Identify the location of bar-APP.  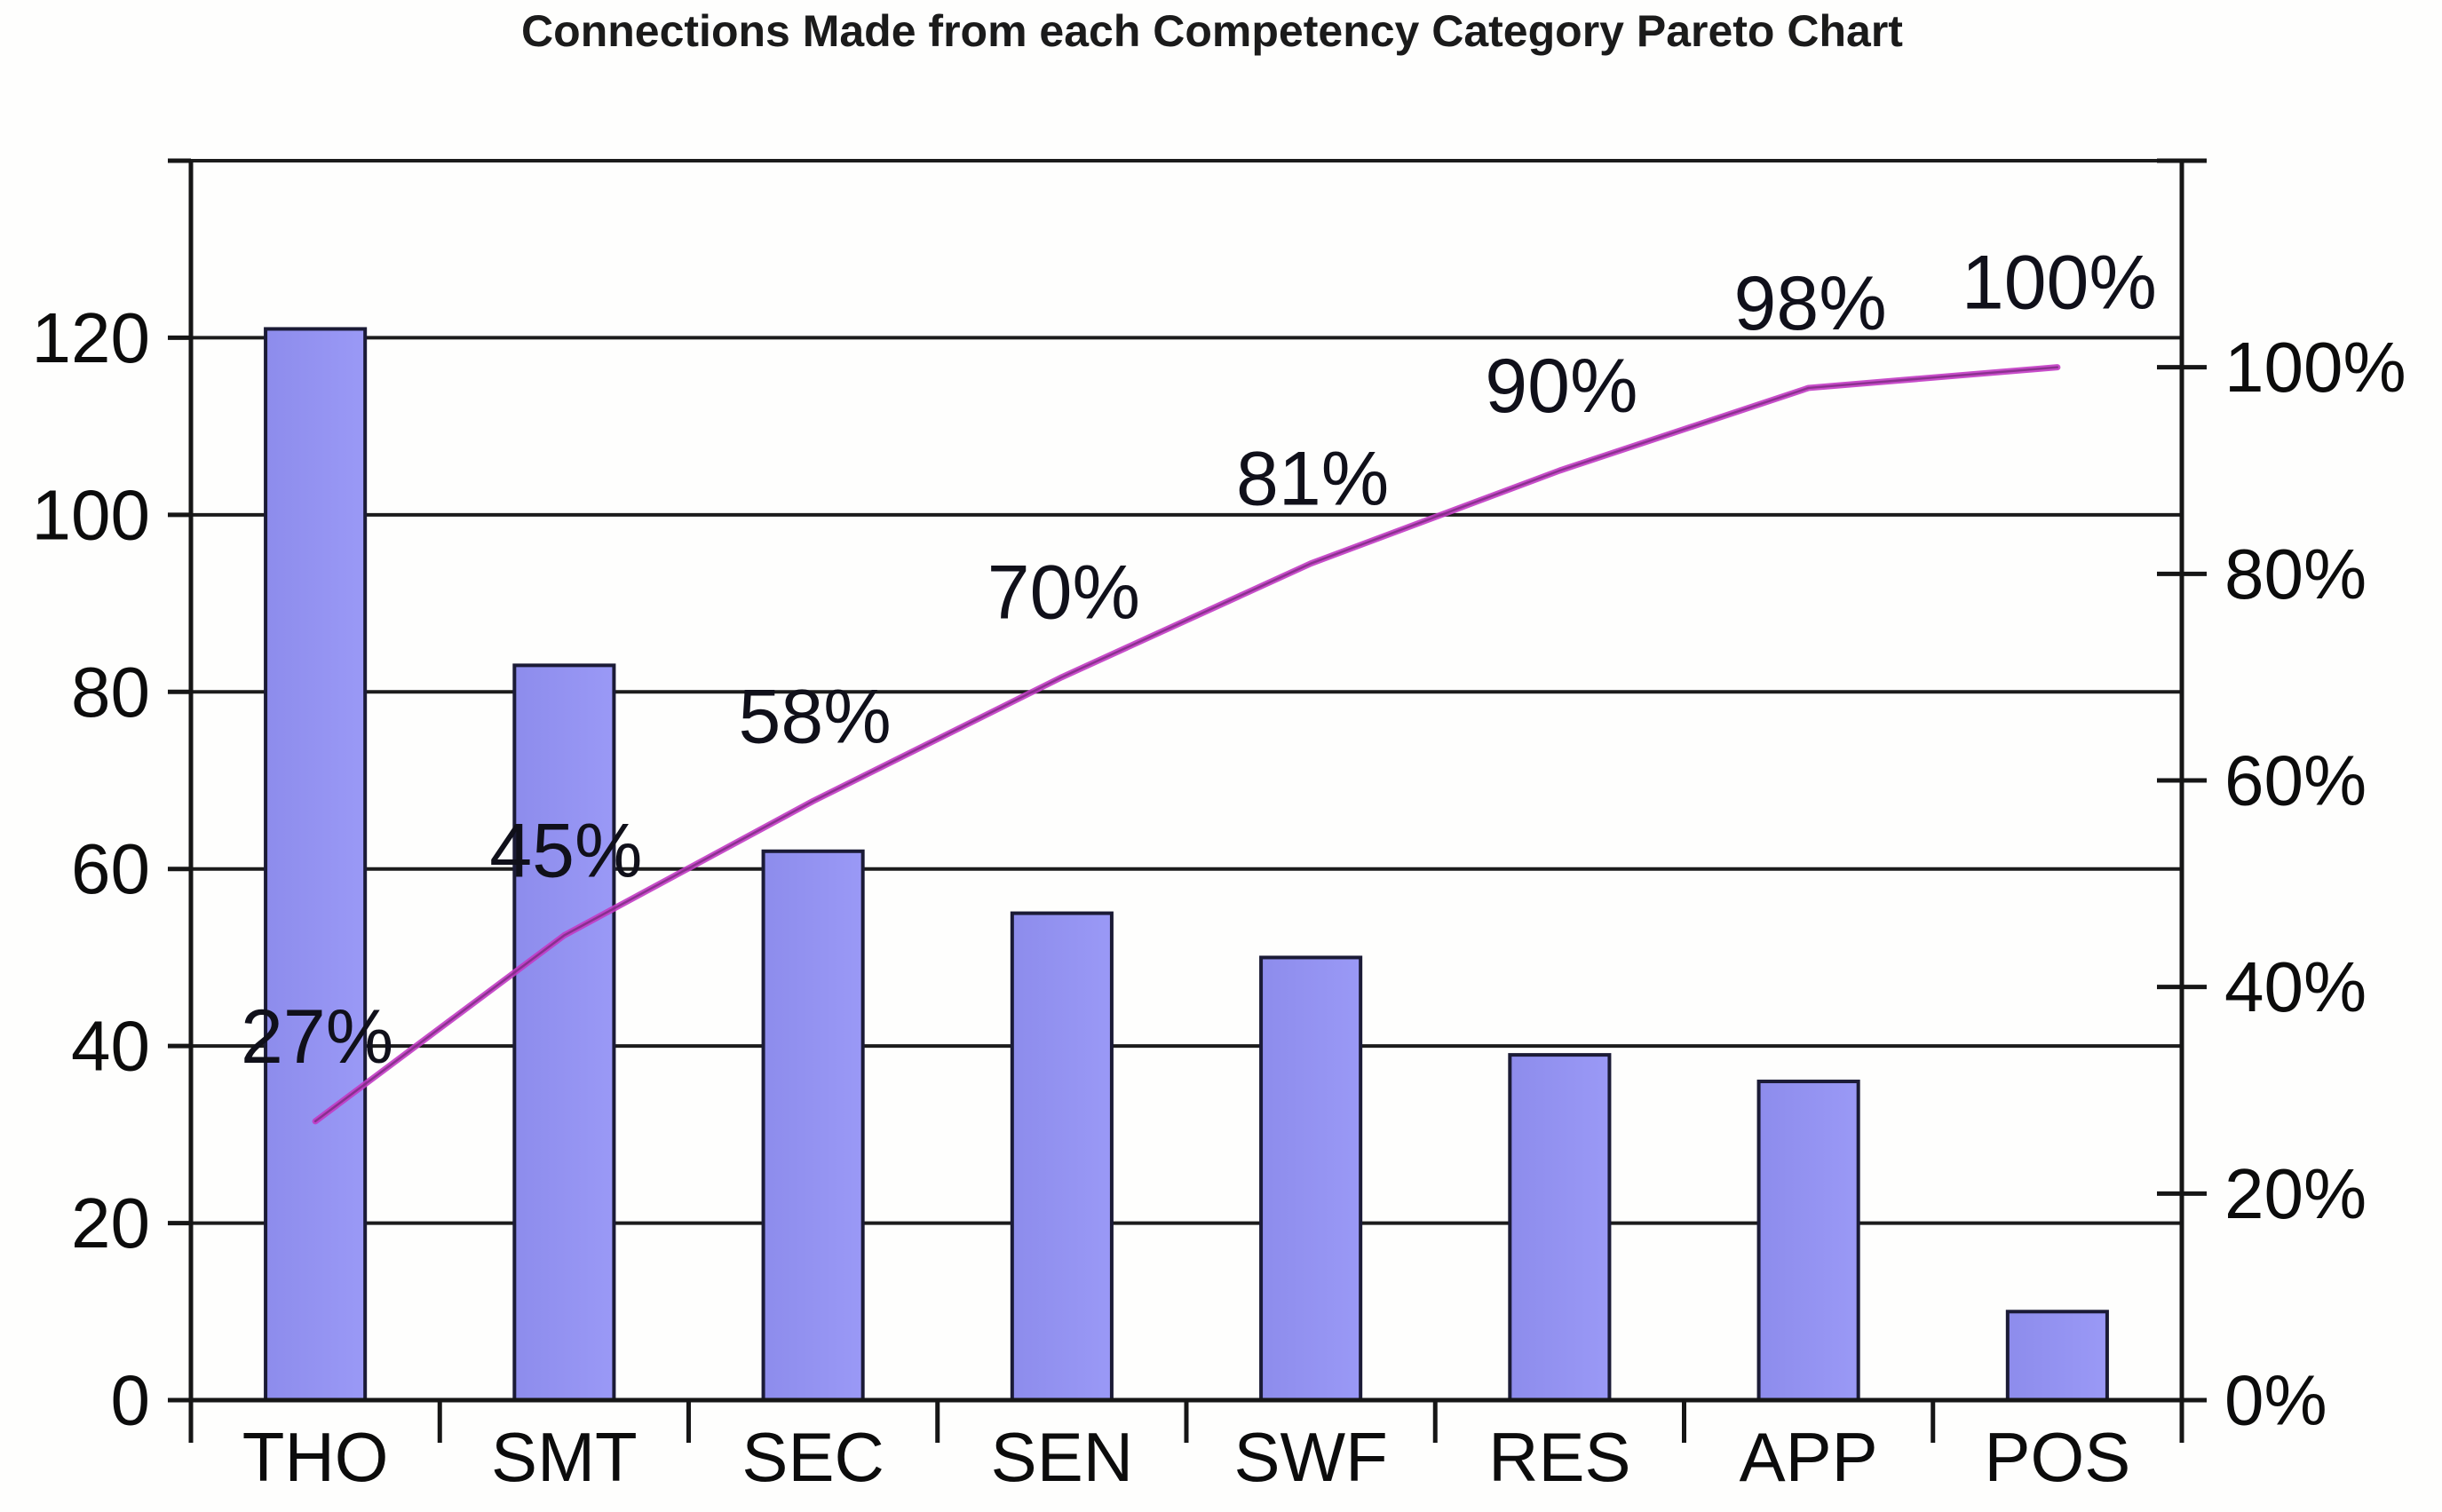
(1808, 1241).